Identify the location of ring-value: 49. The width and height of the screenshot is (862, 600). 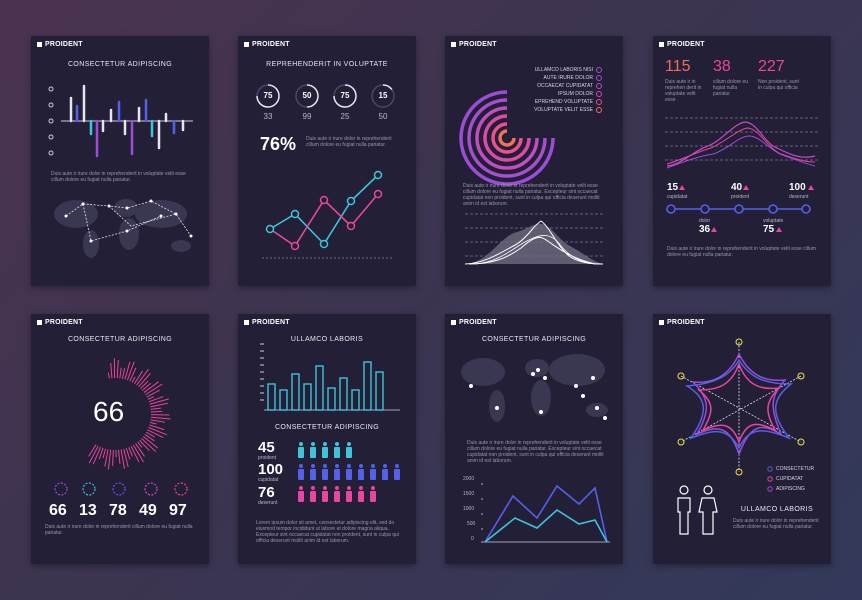
(148, 510).